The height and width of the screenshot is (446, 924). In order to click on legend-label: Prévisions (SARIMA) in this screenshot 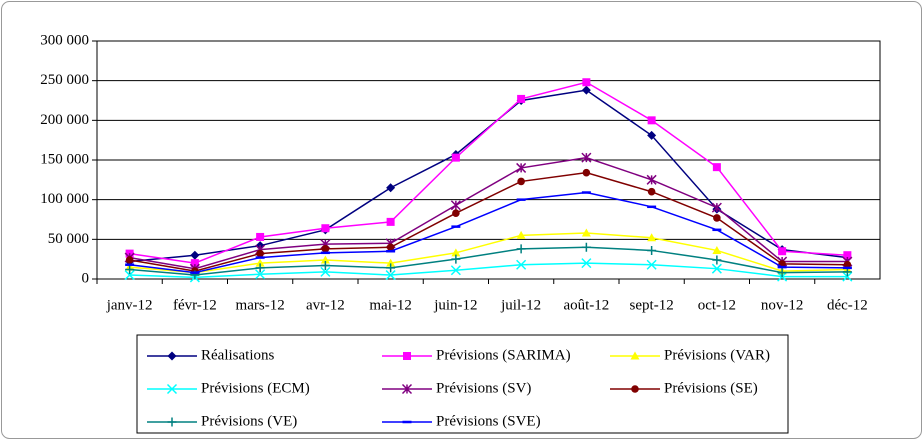, I will do `click(503, 355)`.